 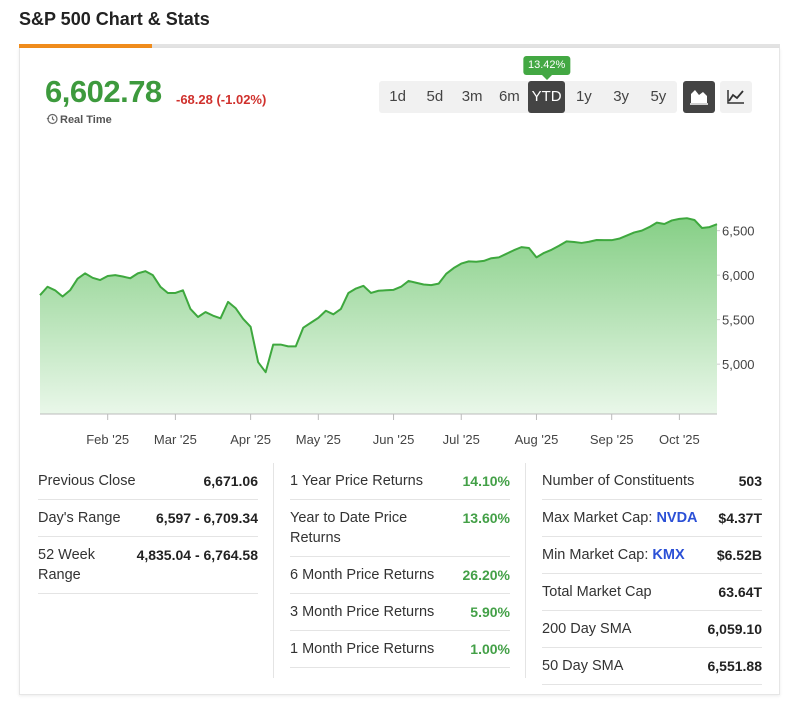 What do you see at coordinates (175, 439) in the screenshot?
I see `x-tick-label: Mar '25` at bounding box center [175, 439].